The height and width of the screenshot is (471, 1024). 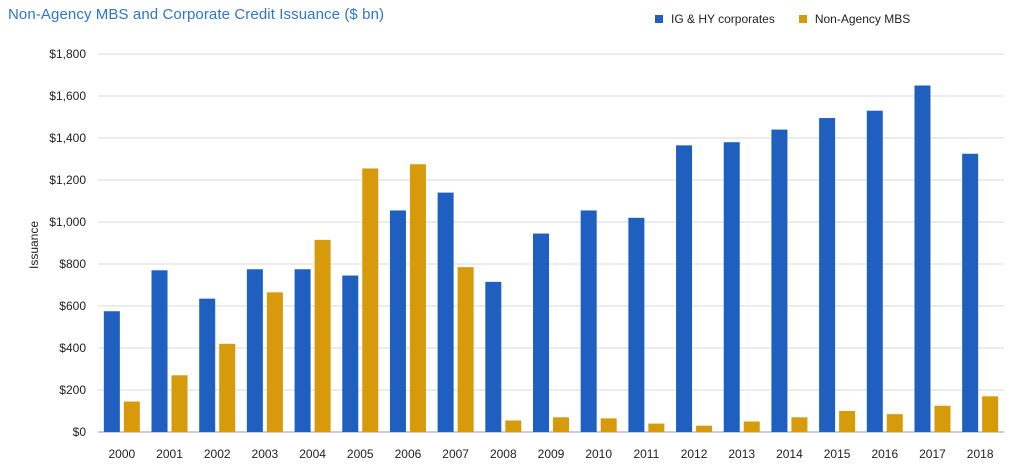 What do you see at coordinates (794, 19) in the screenshot?
I see `legend: IG & HY corporates Non-Agency MBS` at bounding box center [794, 19].